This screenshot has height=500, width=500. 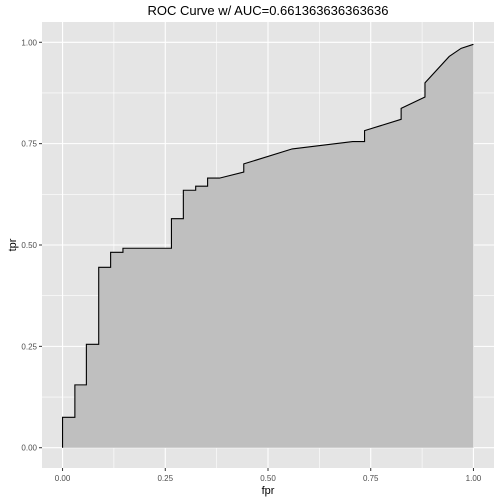 I want to click on x-tick-label: 0.50, so click(x=268, y=478).